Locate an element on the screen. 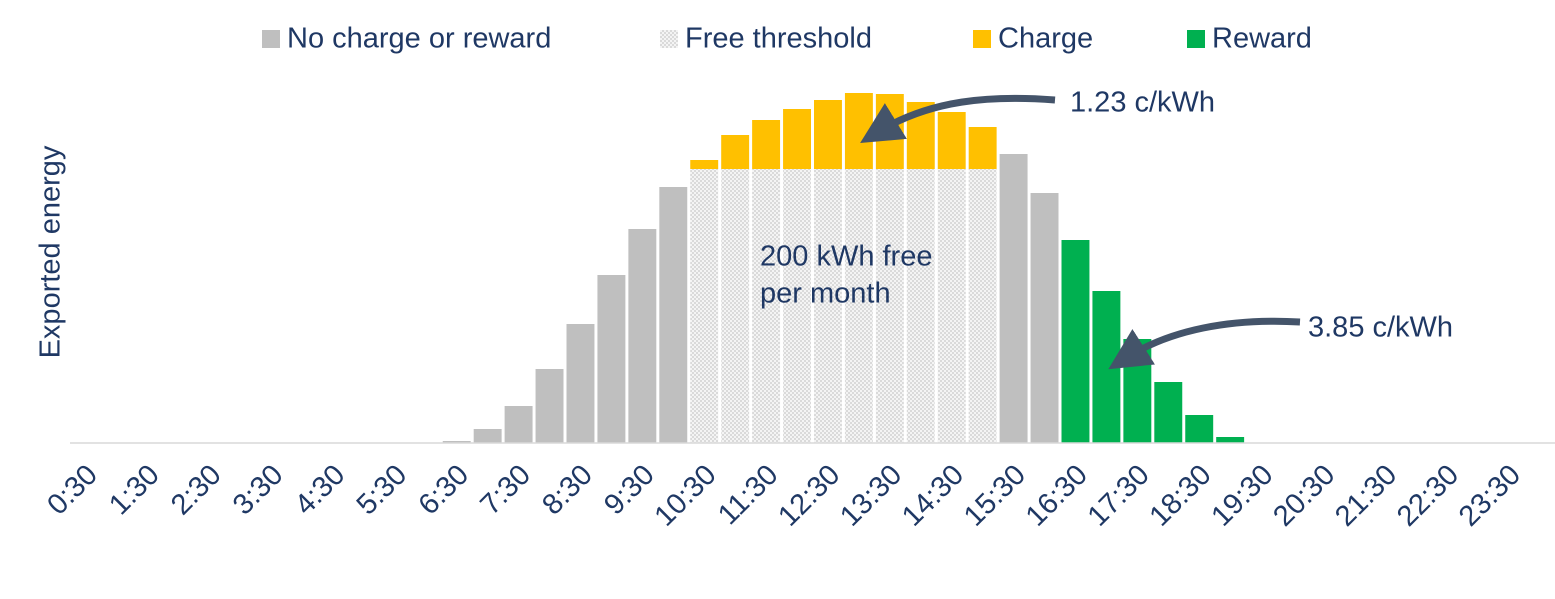 This screenshot has width=1555, height=599. x-tick-label: 4:30 is located at coordinates (320, 490).